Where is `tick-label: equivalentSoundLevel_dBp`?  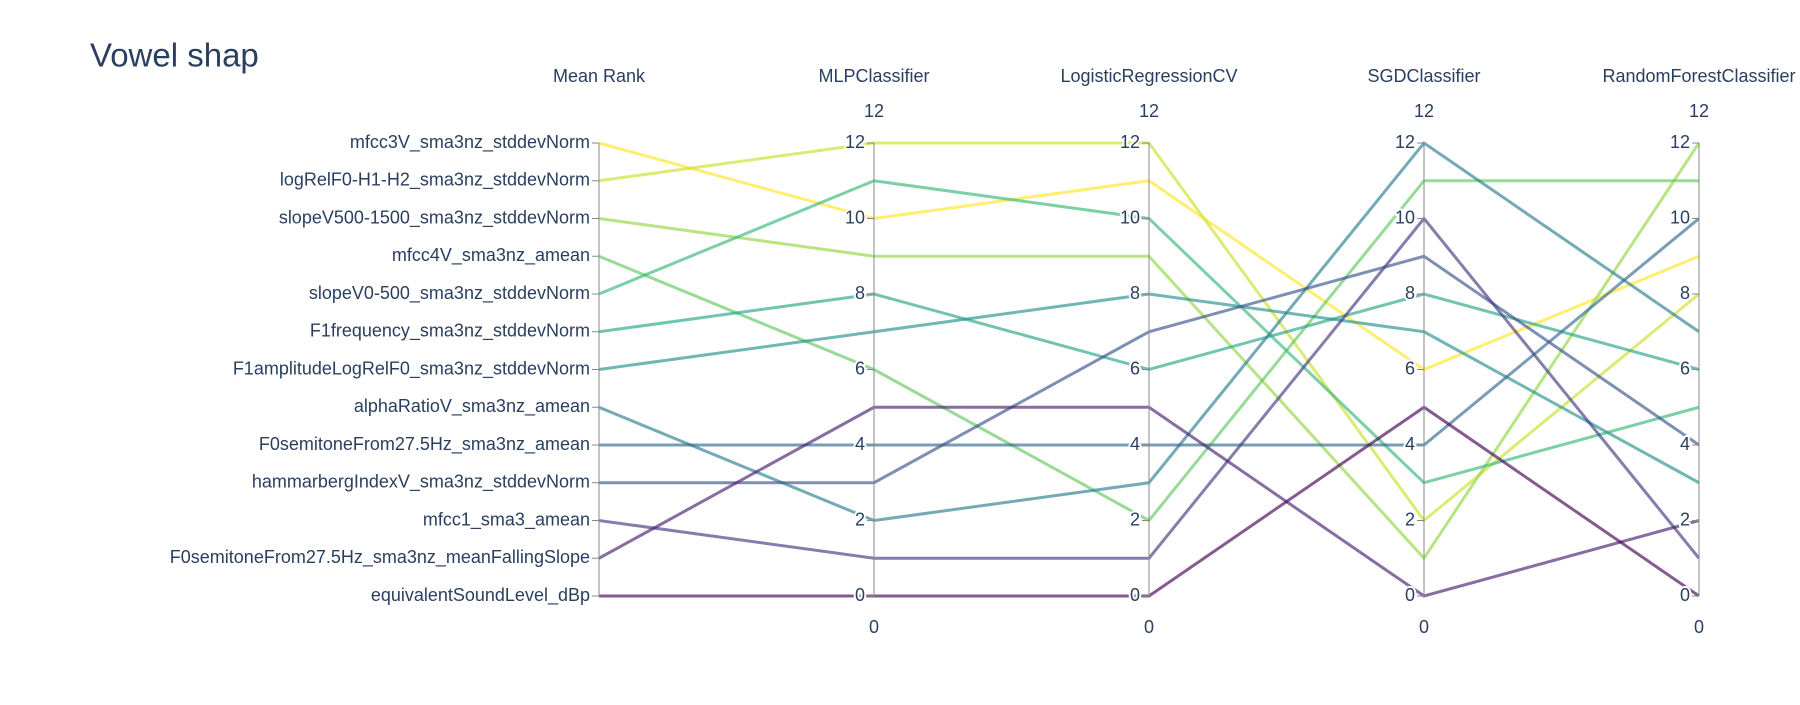 tick-label: equivalentSoundLevel_dBp is located at coordinates (480, 595).